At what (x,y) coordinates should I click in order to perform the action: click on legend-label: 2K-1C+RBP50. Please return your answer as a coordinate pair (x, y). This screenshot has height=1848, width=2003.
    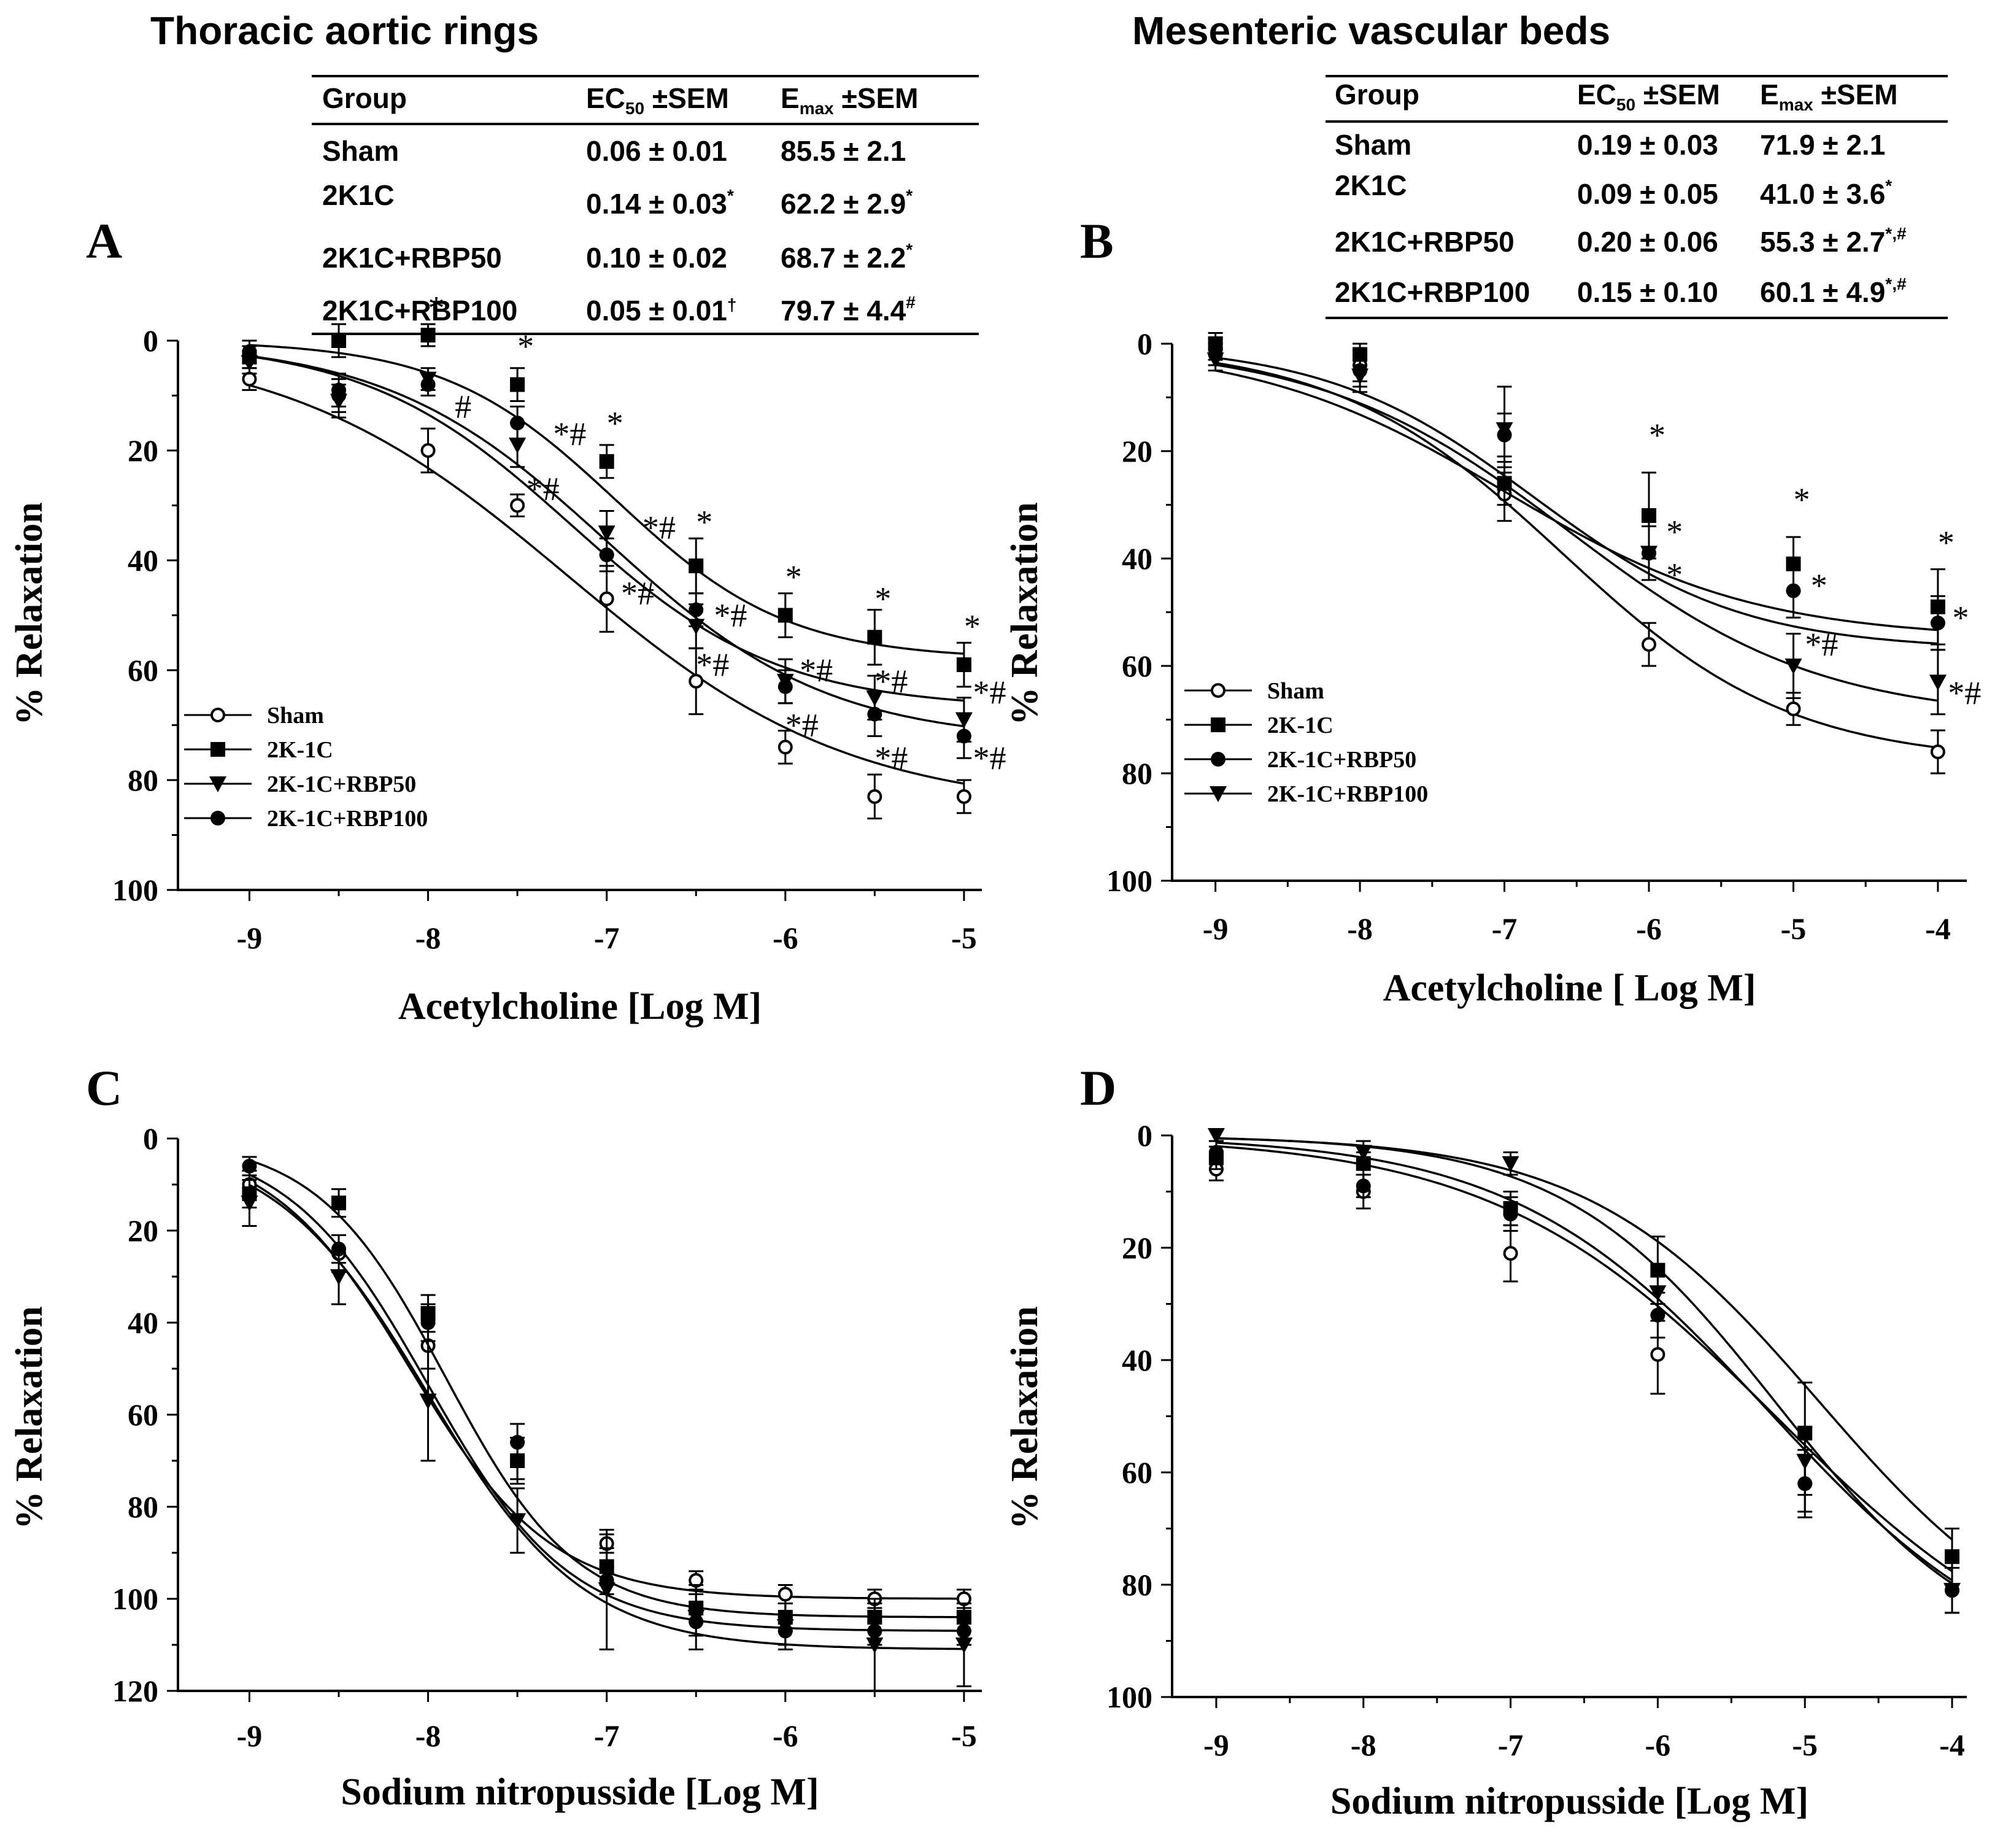
    Looking at the image, I should click on (341, 784).